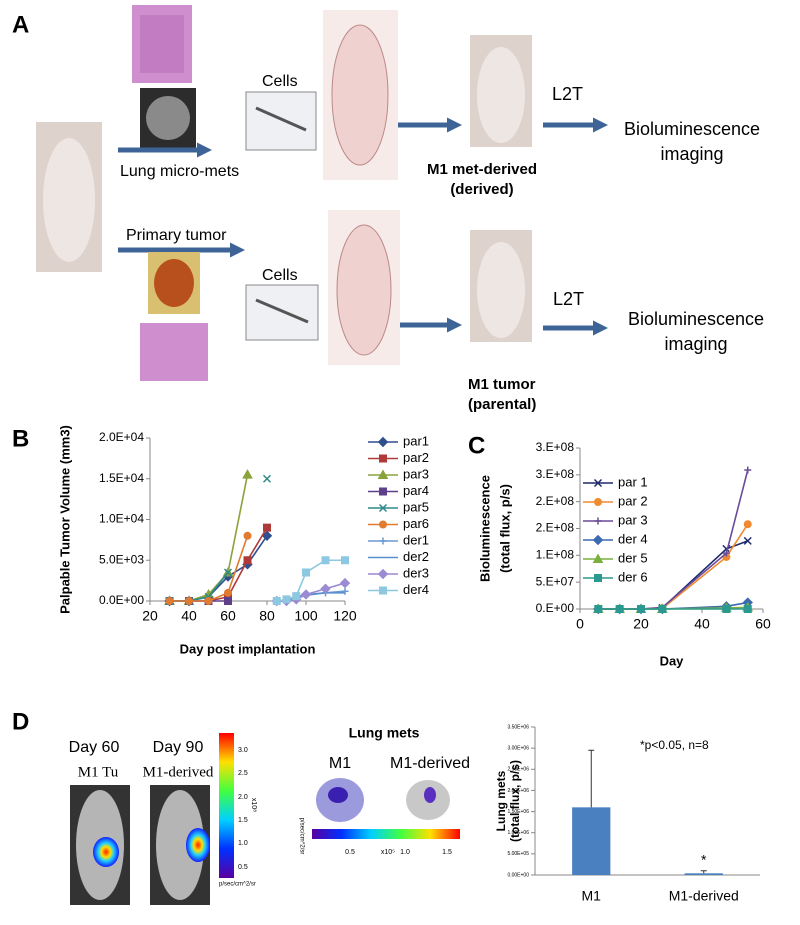  What do you see at coordinates (388, 852) in the screenshot?
I see `colorbar-unit: x10⁵` at bounding box center [388, 852].